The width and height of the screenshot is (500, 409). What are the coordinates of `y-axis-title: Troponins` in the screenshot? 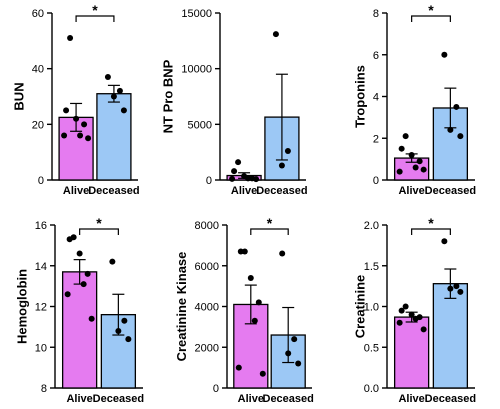 It's located at (360, 96).